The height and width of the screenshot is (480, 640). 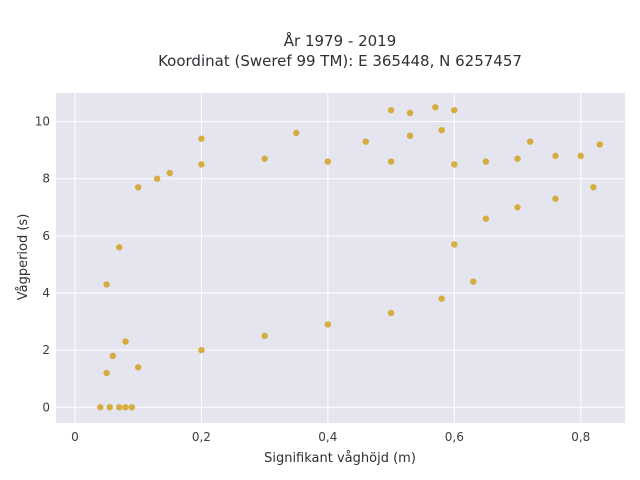 I want to click on x-tick-label: 0,4, so click(x=327, y=437).